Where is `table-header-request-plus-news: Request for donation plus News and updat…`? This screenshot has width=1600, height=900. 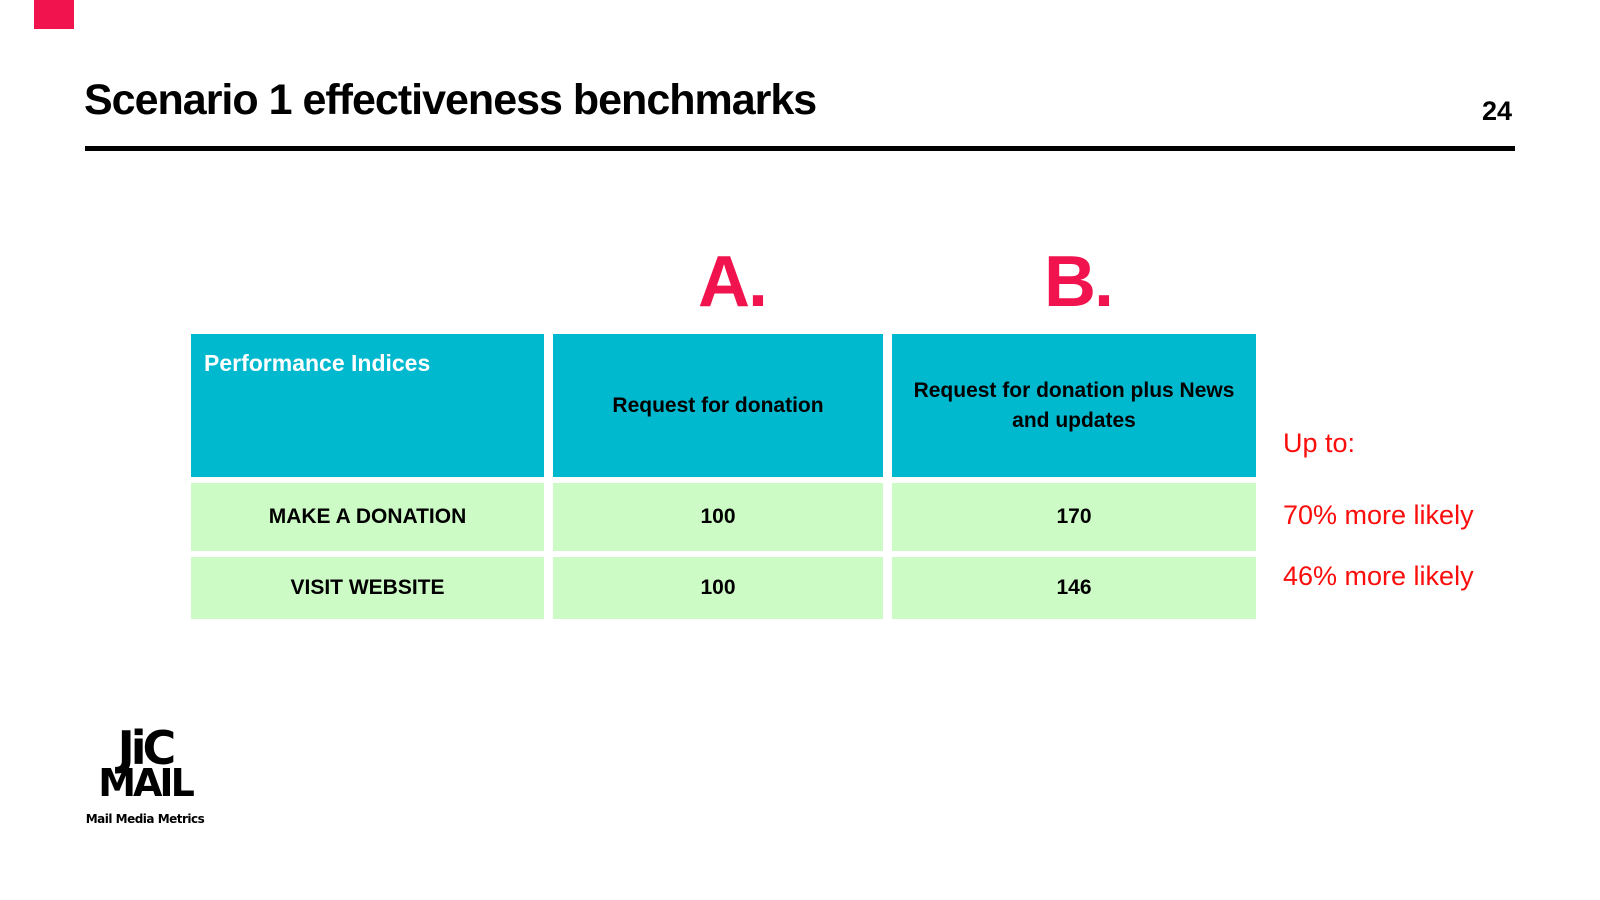 table-header-request-plus-news: Request for donation plus News and updat… is located at coordinates (1074, 405).